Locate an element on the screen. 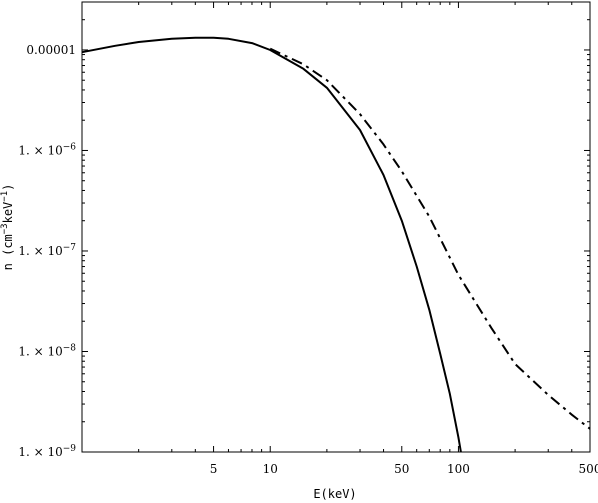 This screenshot has width=598, height=503. y-tick-label-exponent: −6 is located at coordinates (70, 147).